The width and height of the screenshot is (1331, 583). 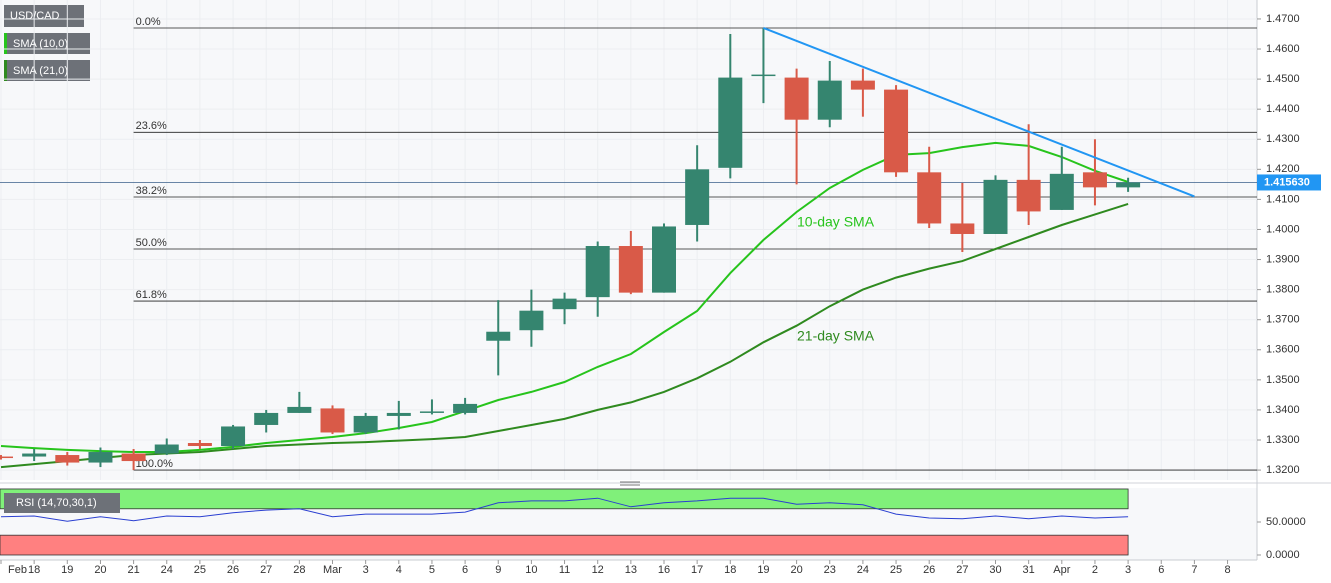 What do you see at coordinates (598, 570) in the screenshot?
I see `x-tick-label: 12` at bounding box center [598, 570].